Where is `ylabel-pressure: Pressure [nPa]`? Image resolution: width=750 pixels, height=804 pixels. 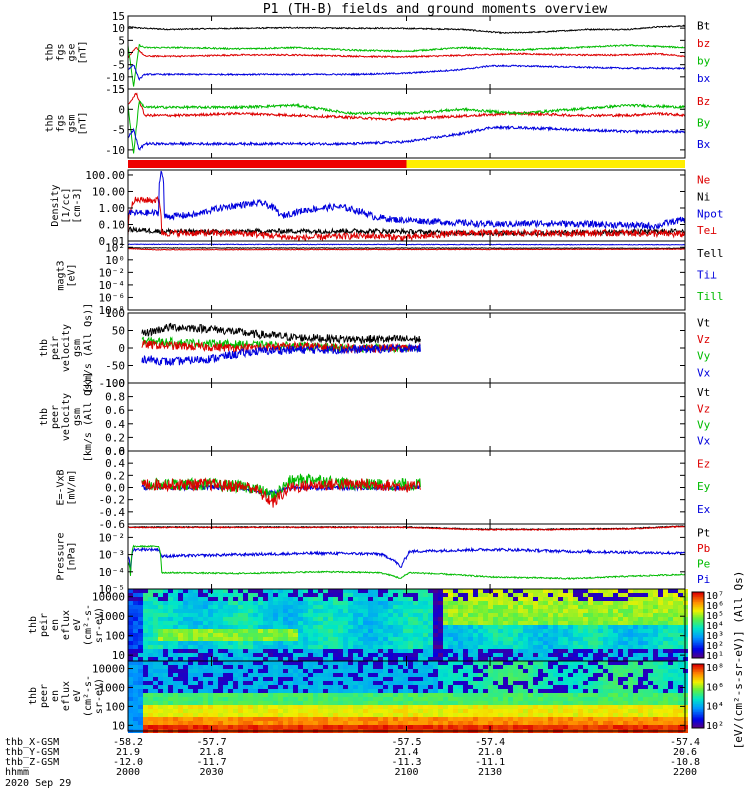 ylabel-pressure: Pressure [nPa] is located at coordinates (67, 556).